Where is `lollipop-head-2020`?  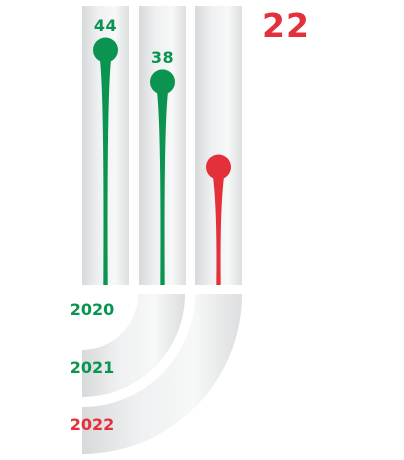 lollipop-head-2020 is located at coordinates (105, 50).